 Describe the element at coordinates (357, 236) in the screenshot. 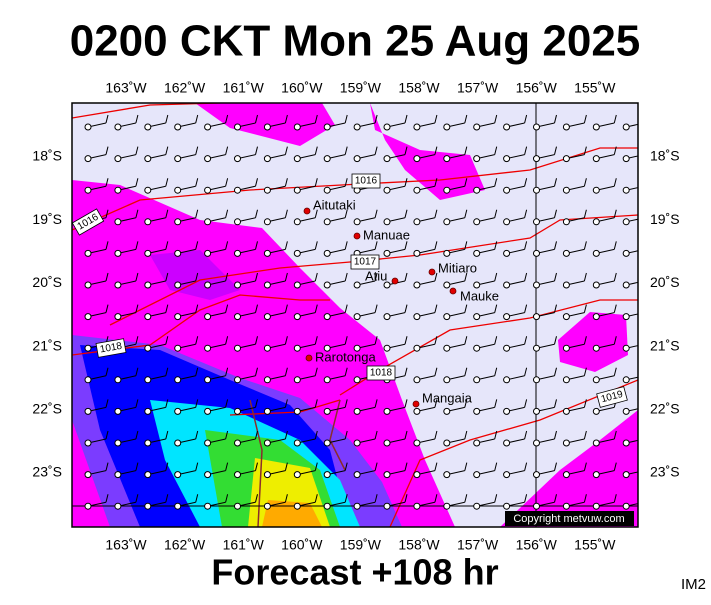

I see `place-dot` at that location.